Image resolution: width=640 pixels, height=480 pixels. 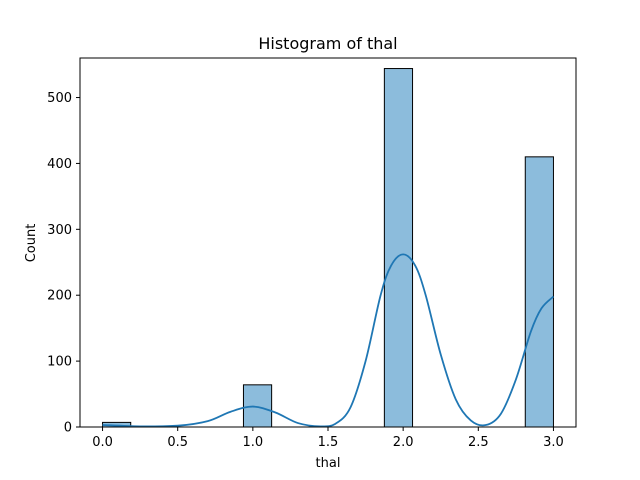 What do you see at coordinates (403, 442) in the screenshot?
I see `x-tick-label: 2.0` at bounding box center [403, 442].